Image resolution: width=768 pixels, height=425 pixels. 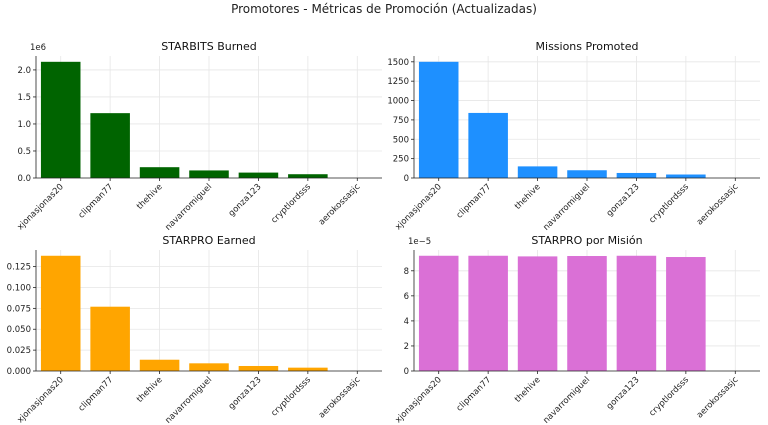 I want to click on y-tick-label: 1250, so click(x=398, y=82).